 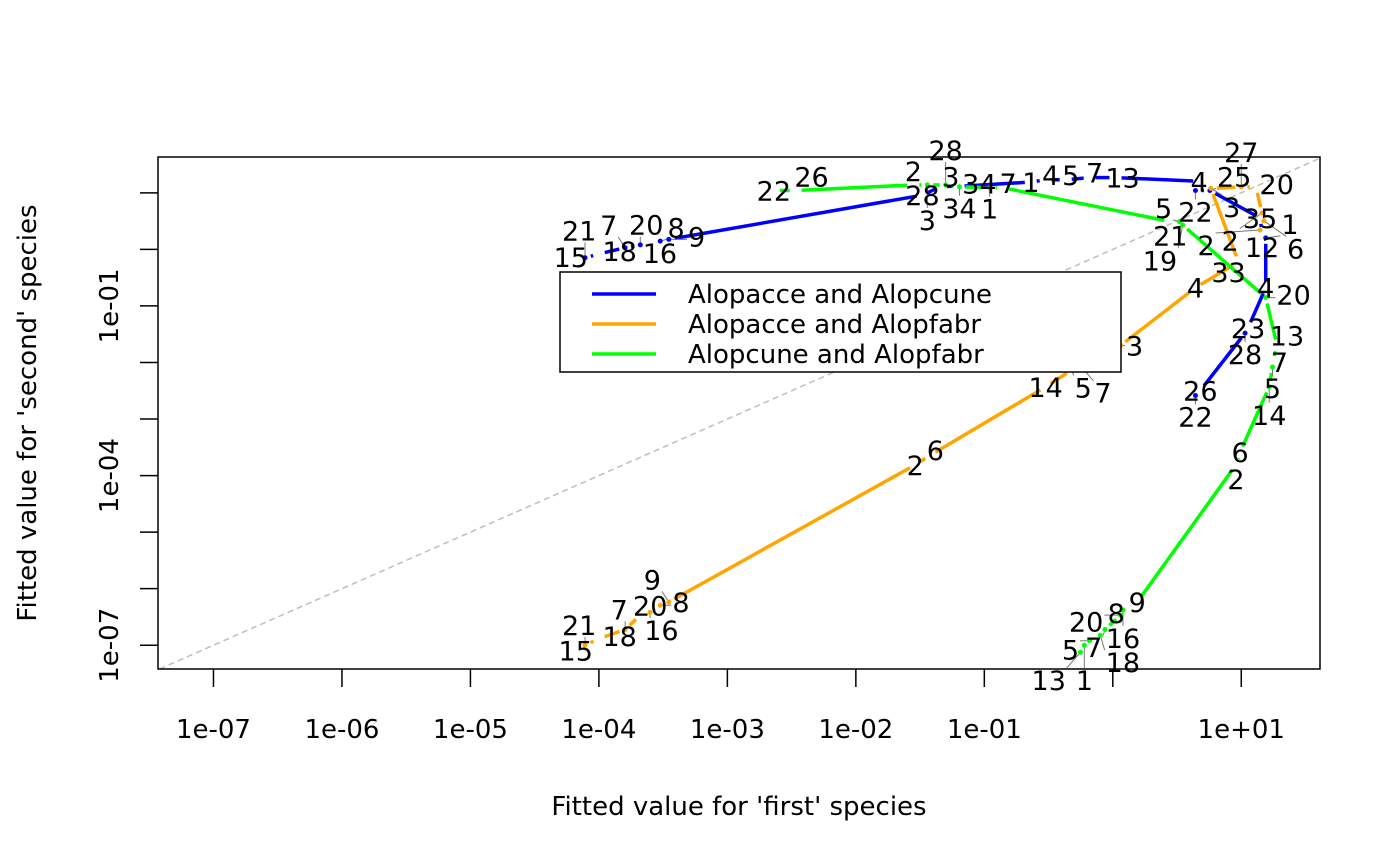 What do you see at coordinates (730, 707) in the screenshot?
I see `x-axis: 1e-07 1e-06 1e-05 1e-04 1e-03 1e-02 1e-01 1e+01` at bounding box center [730, 707].